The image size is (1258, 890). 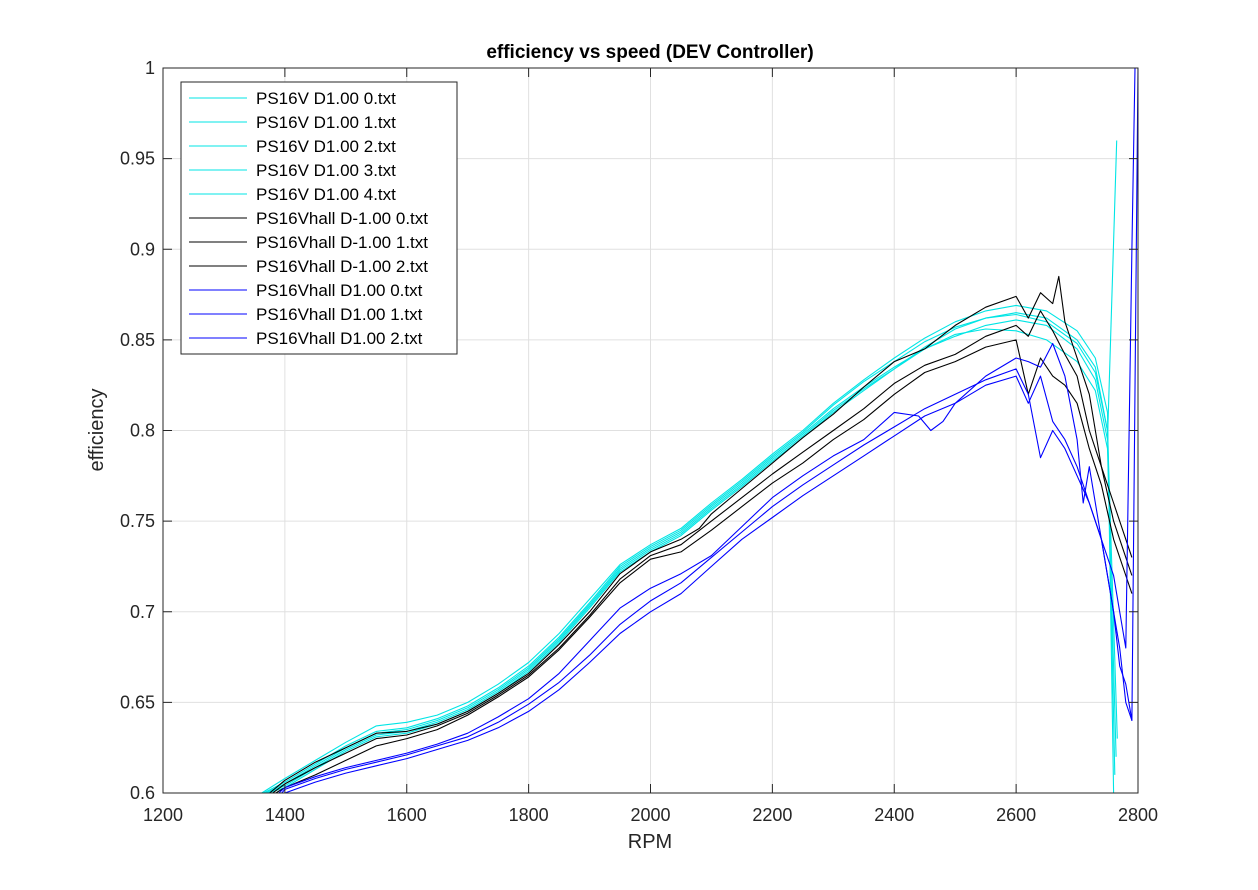 What do you see at coordinates (326, 98) in the screenshot?
I see `legend-entry: PS16V D1.00 0.txt` at bounding box center [326, 98].